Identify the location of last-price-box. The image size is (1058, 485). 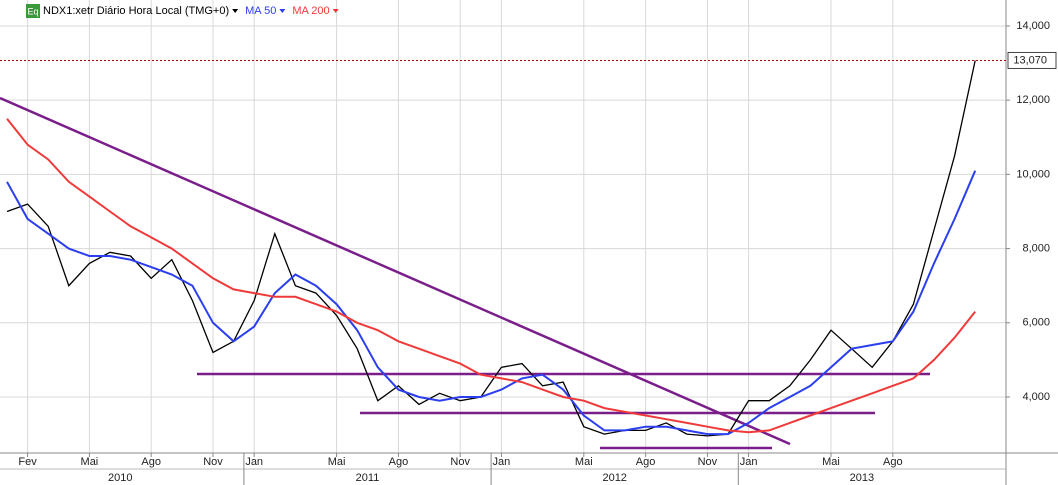
(1032, 60).